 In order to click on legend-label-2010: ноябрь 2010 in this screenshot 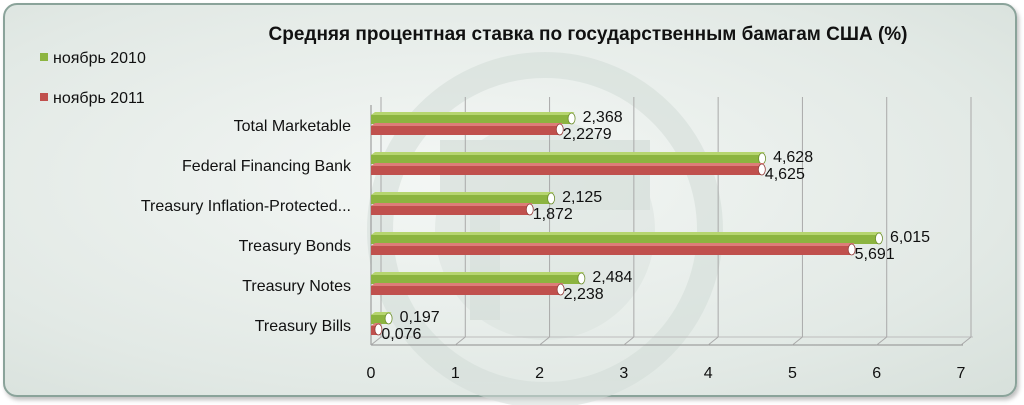, I will do `click(99, 58)`.